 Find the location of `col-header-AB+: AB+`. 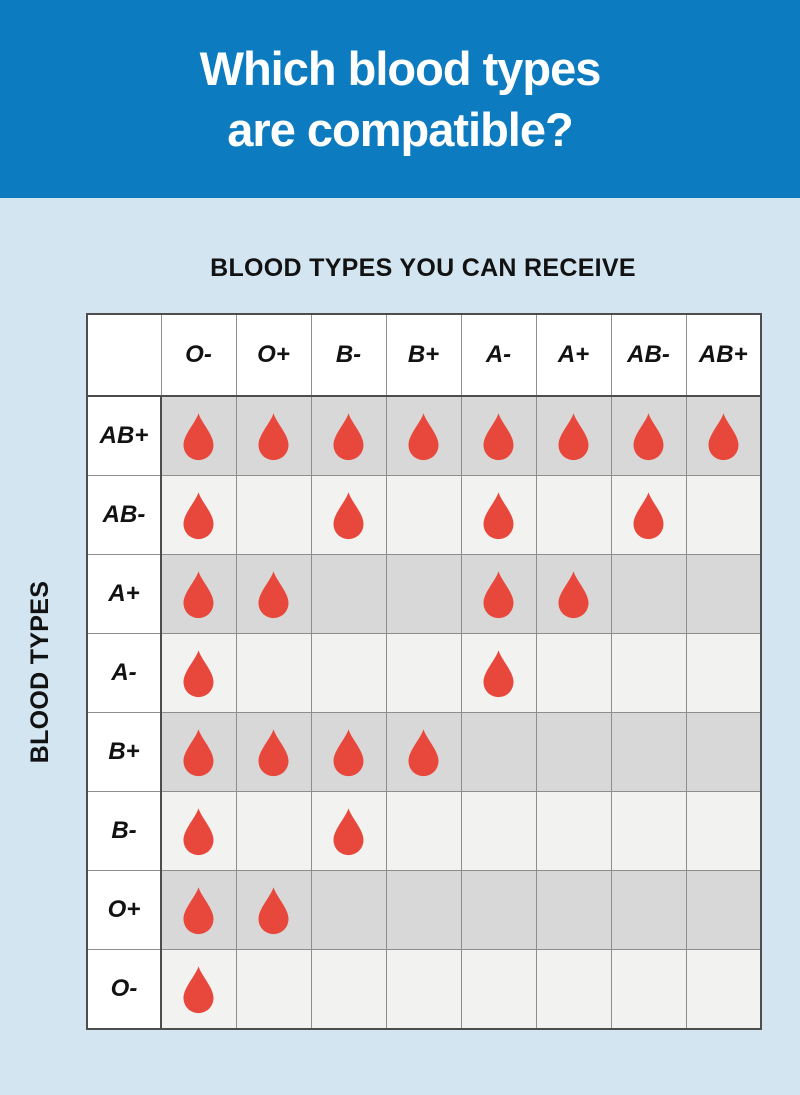

col-header-AB+: AB+ is located at coordinates (723, 355).